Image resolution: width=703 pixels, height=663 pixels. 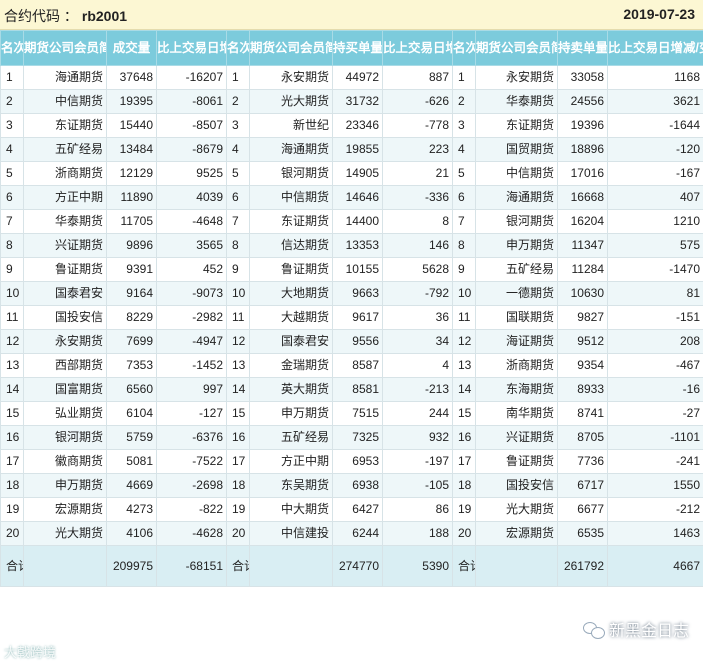 I want to click on volume-cell: 12129, so click(x=131, y=173).